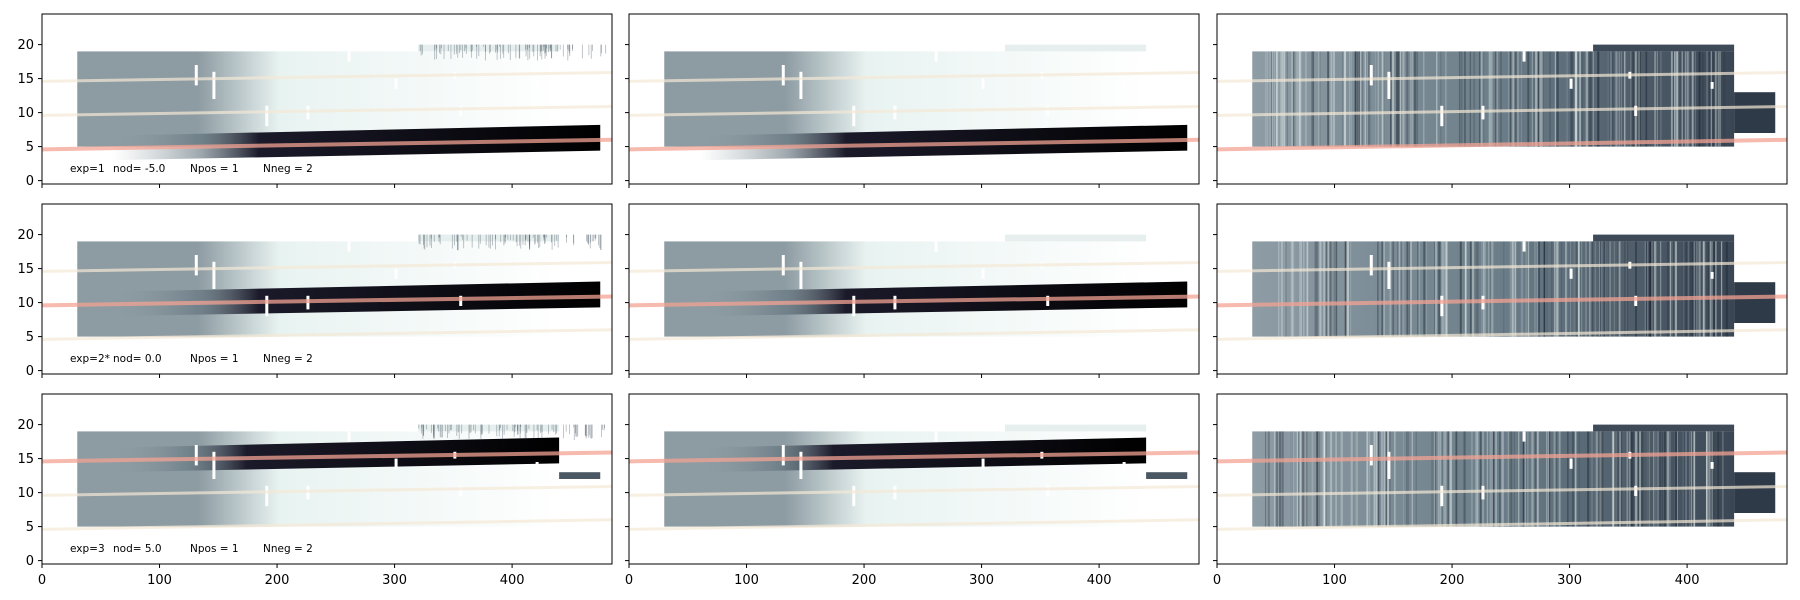  I want to click on y-tick-label: 10, so click(25, 303).